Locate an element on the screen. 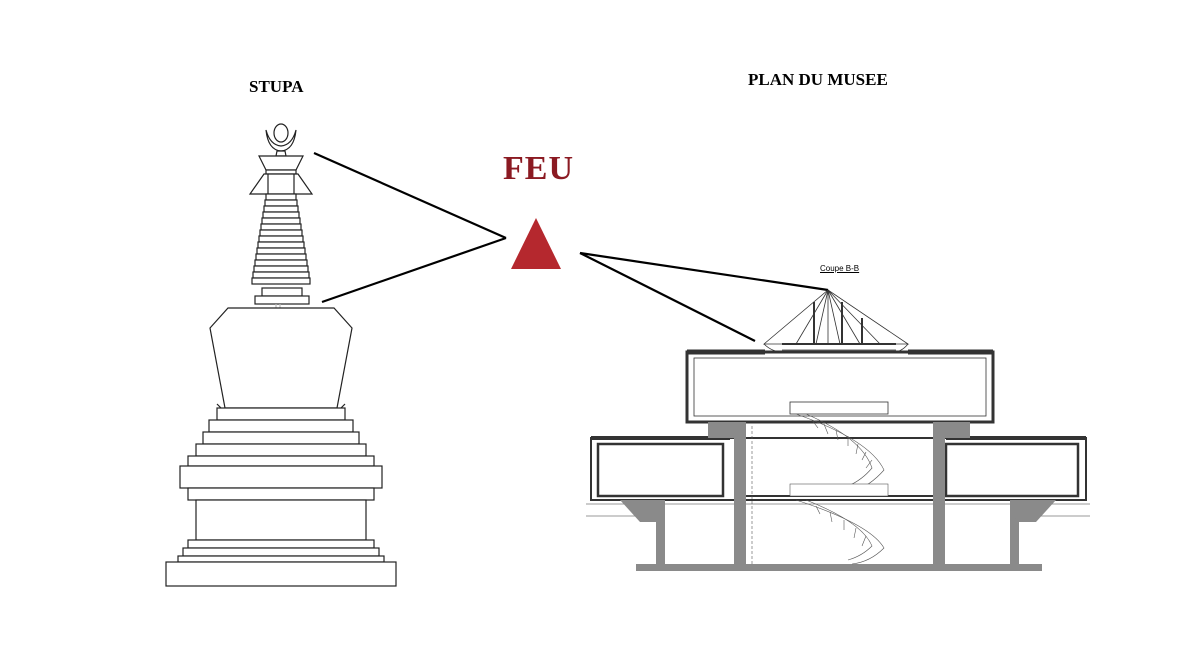 The width and height of the screenshot is (1184, 652). museum-pyramid-roof is located at coordinates (836, 320).